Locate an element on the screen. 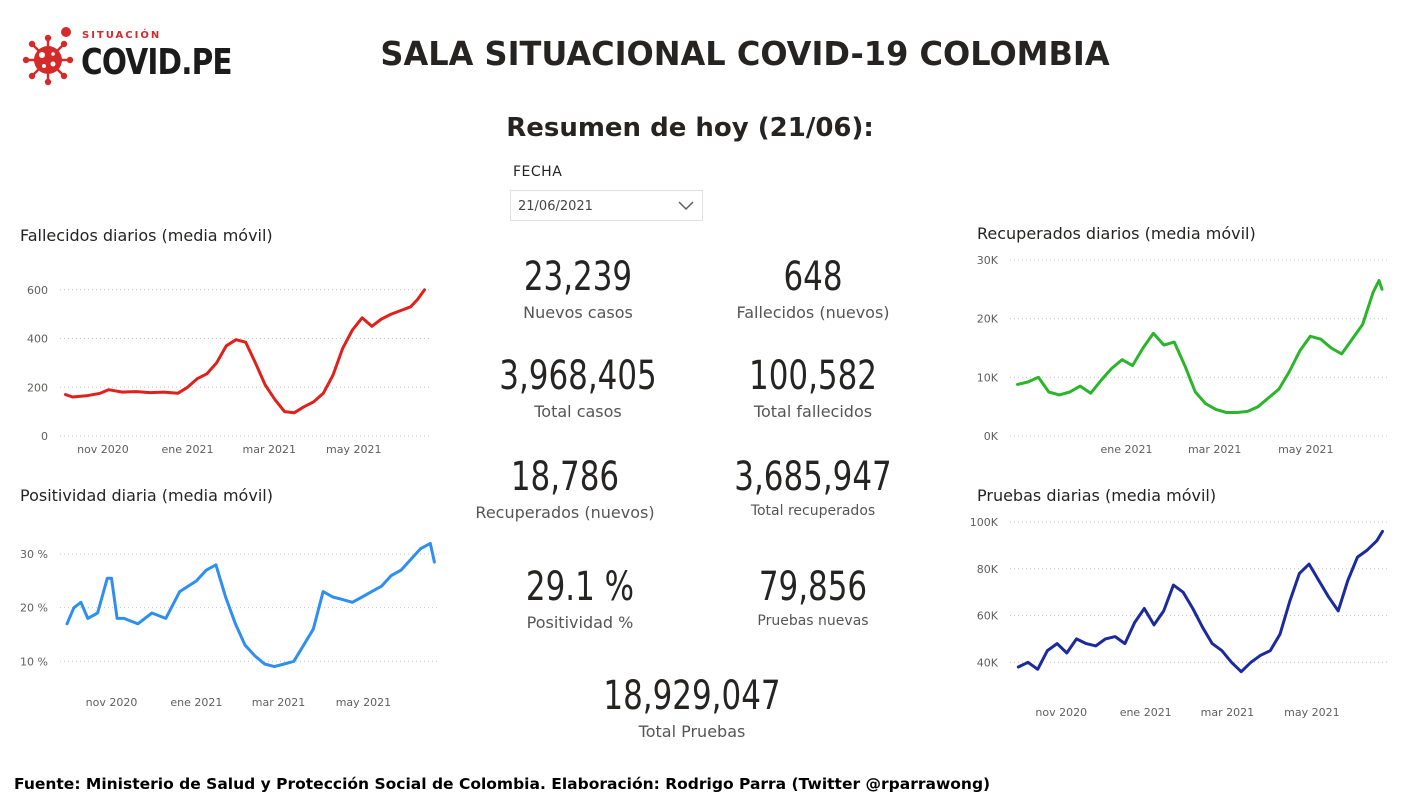 Image resolution: width=1423 pixels, height=802 pixels. kpi-positividad: 29.1 % Positividad % is located at coordinates (580, 598).